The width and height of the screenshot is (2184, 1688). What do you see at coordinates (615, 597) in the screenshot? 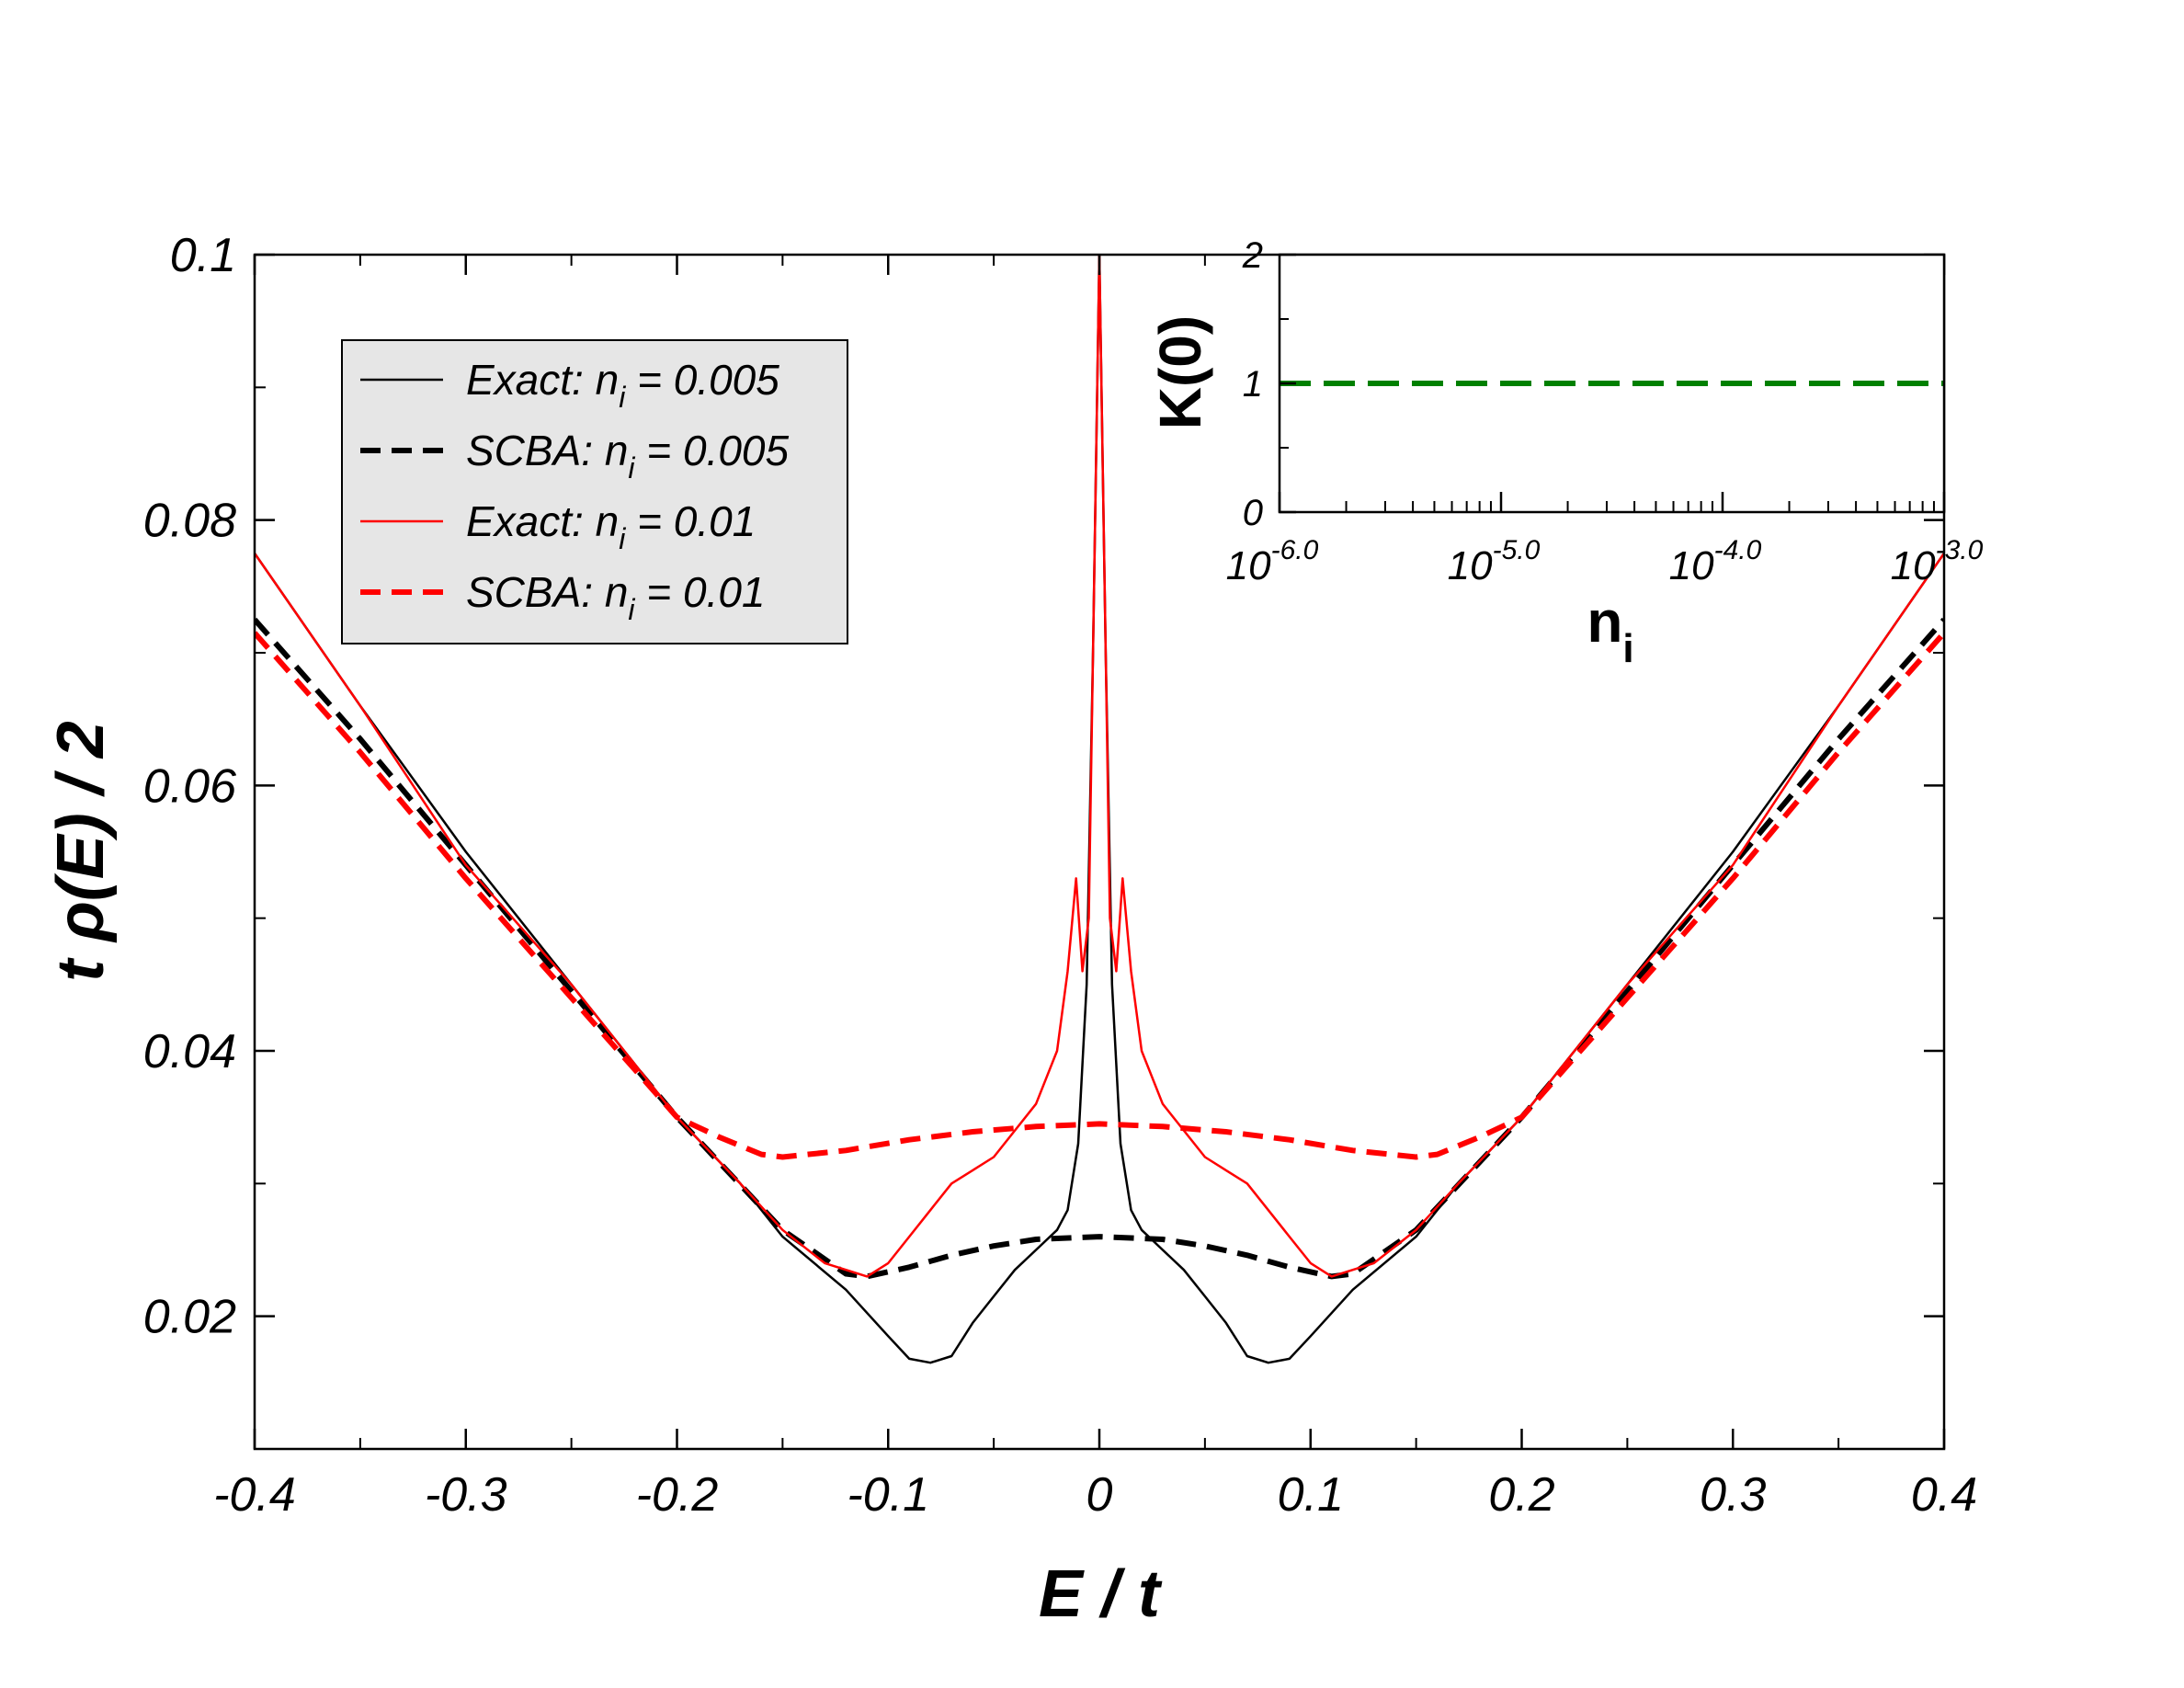
I see `legend-label-3: SCBA: ni = 0.01` at bounding box center [615, 597].